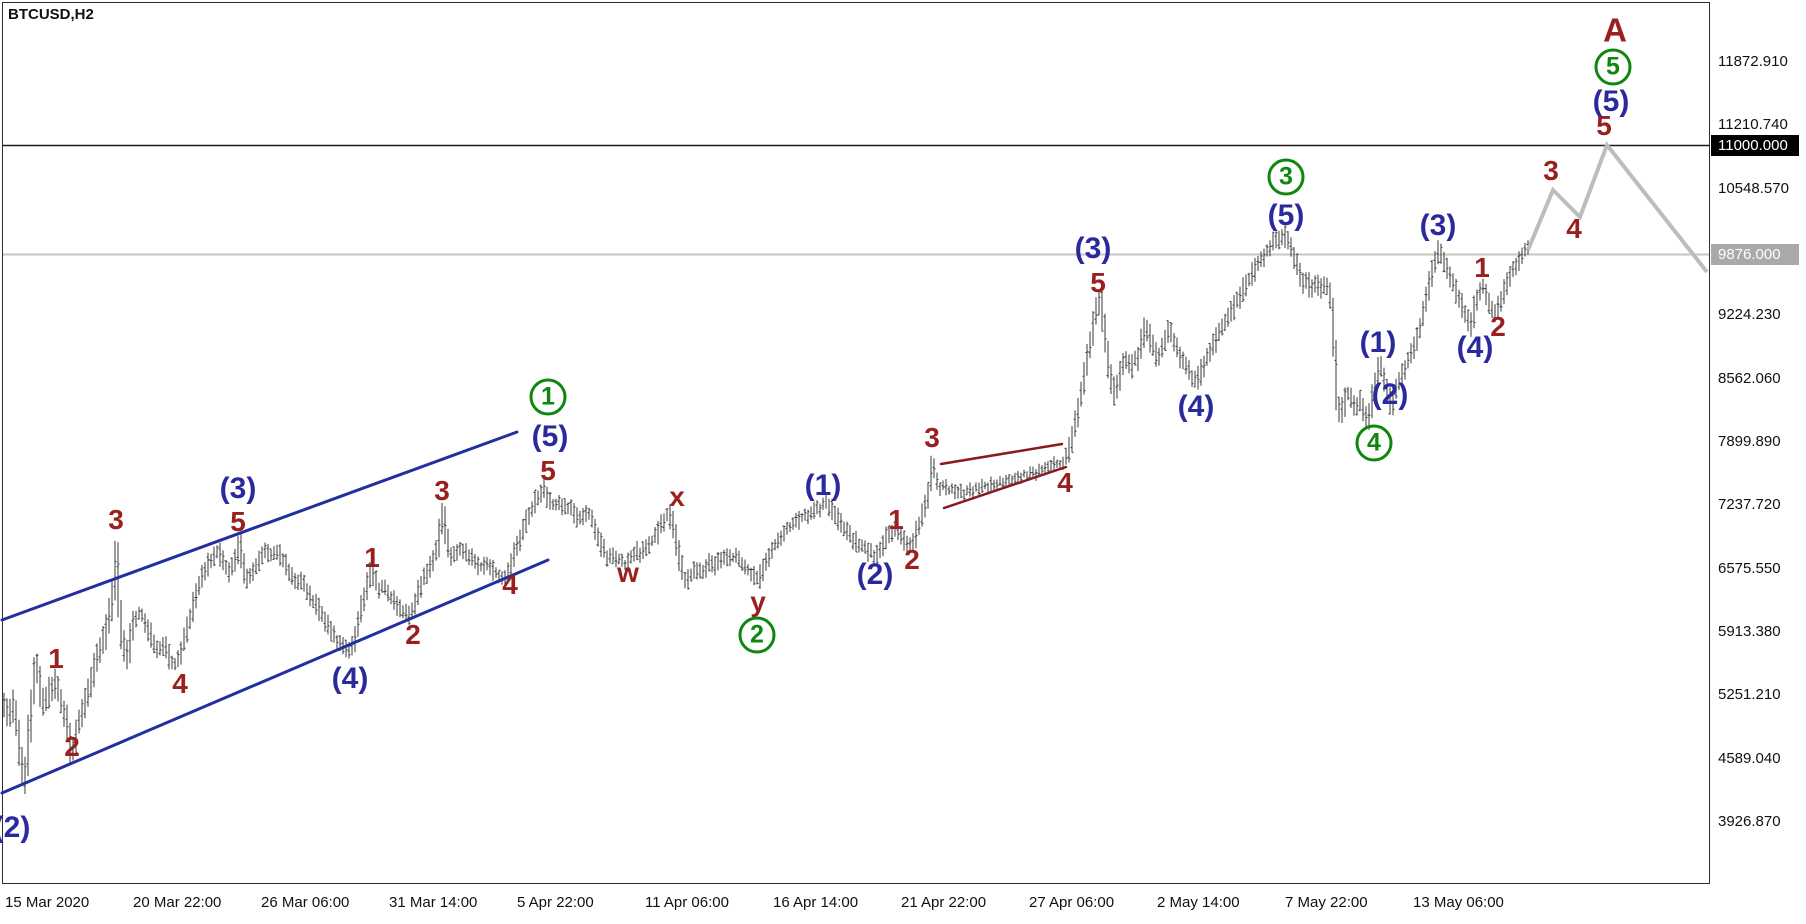 The image size is (1806, 924). Describe the element at coordinates (944, 902) in the screenshot. I see `time-tick-label: 21 Apr 22:00` at that location.